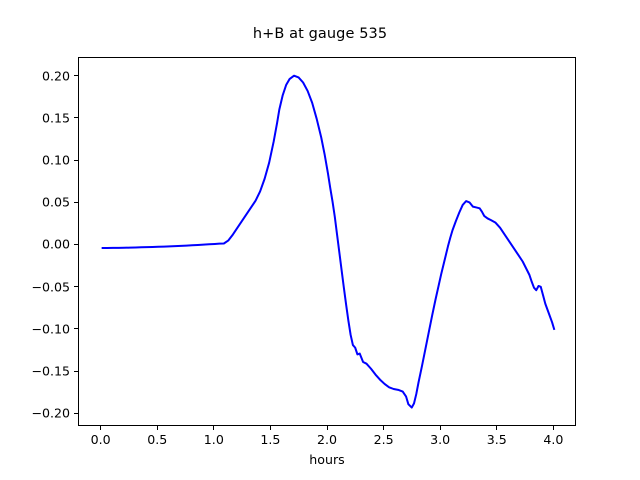 The image size is (640, 480). I want to click on x-tick-label: 3.0, so click(440, 439).